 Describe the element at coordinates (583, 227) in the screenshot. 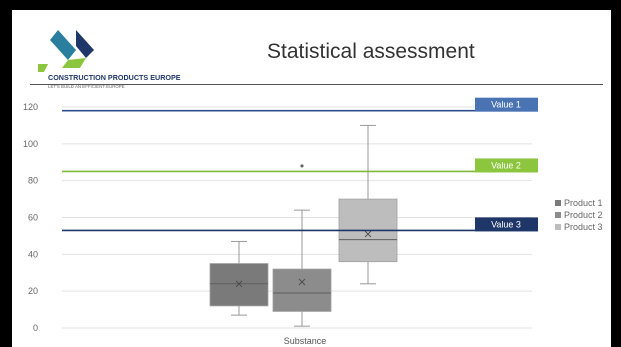

I see `legend-label: Product 3` at that location.